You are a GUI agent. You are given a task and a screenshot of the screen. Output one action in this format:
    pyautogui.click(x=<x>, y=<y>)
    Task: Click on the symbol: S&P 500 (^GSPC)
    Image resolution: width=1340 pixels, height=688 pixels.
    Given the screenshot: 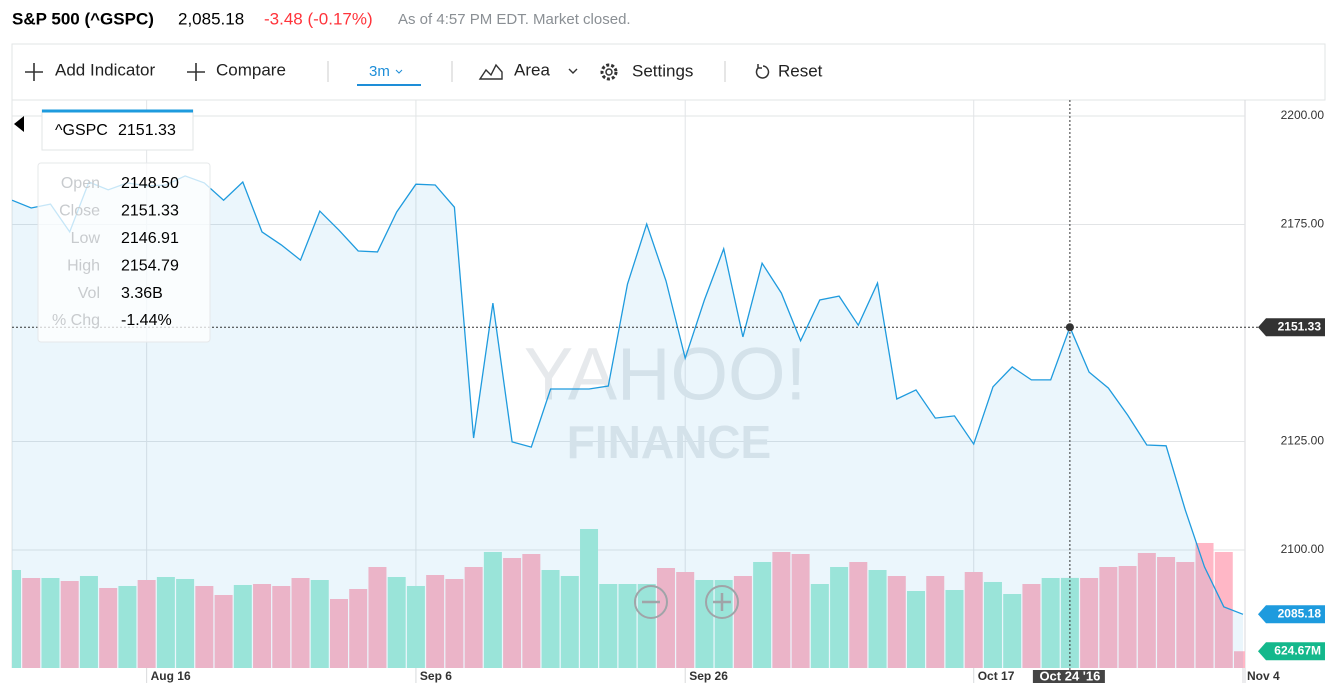 What is the action you would take?
    pyautogui.click(x=83, y=18)
    